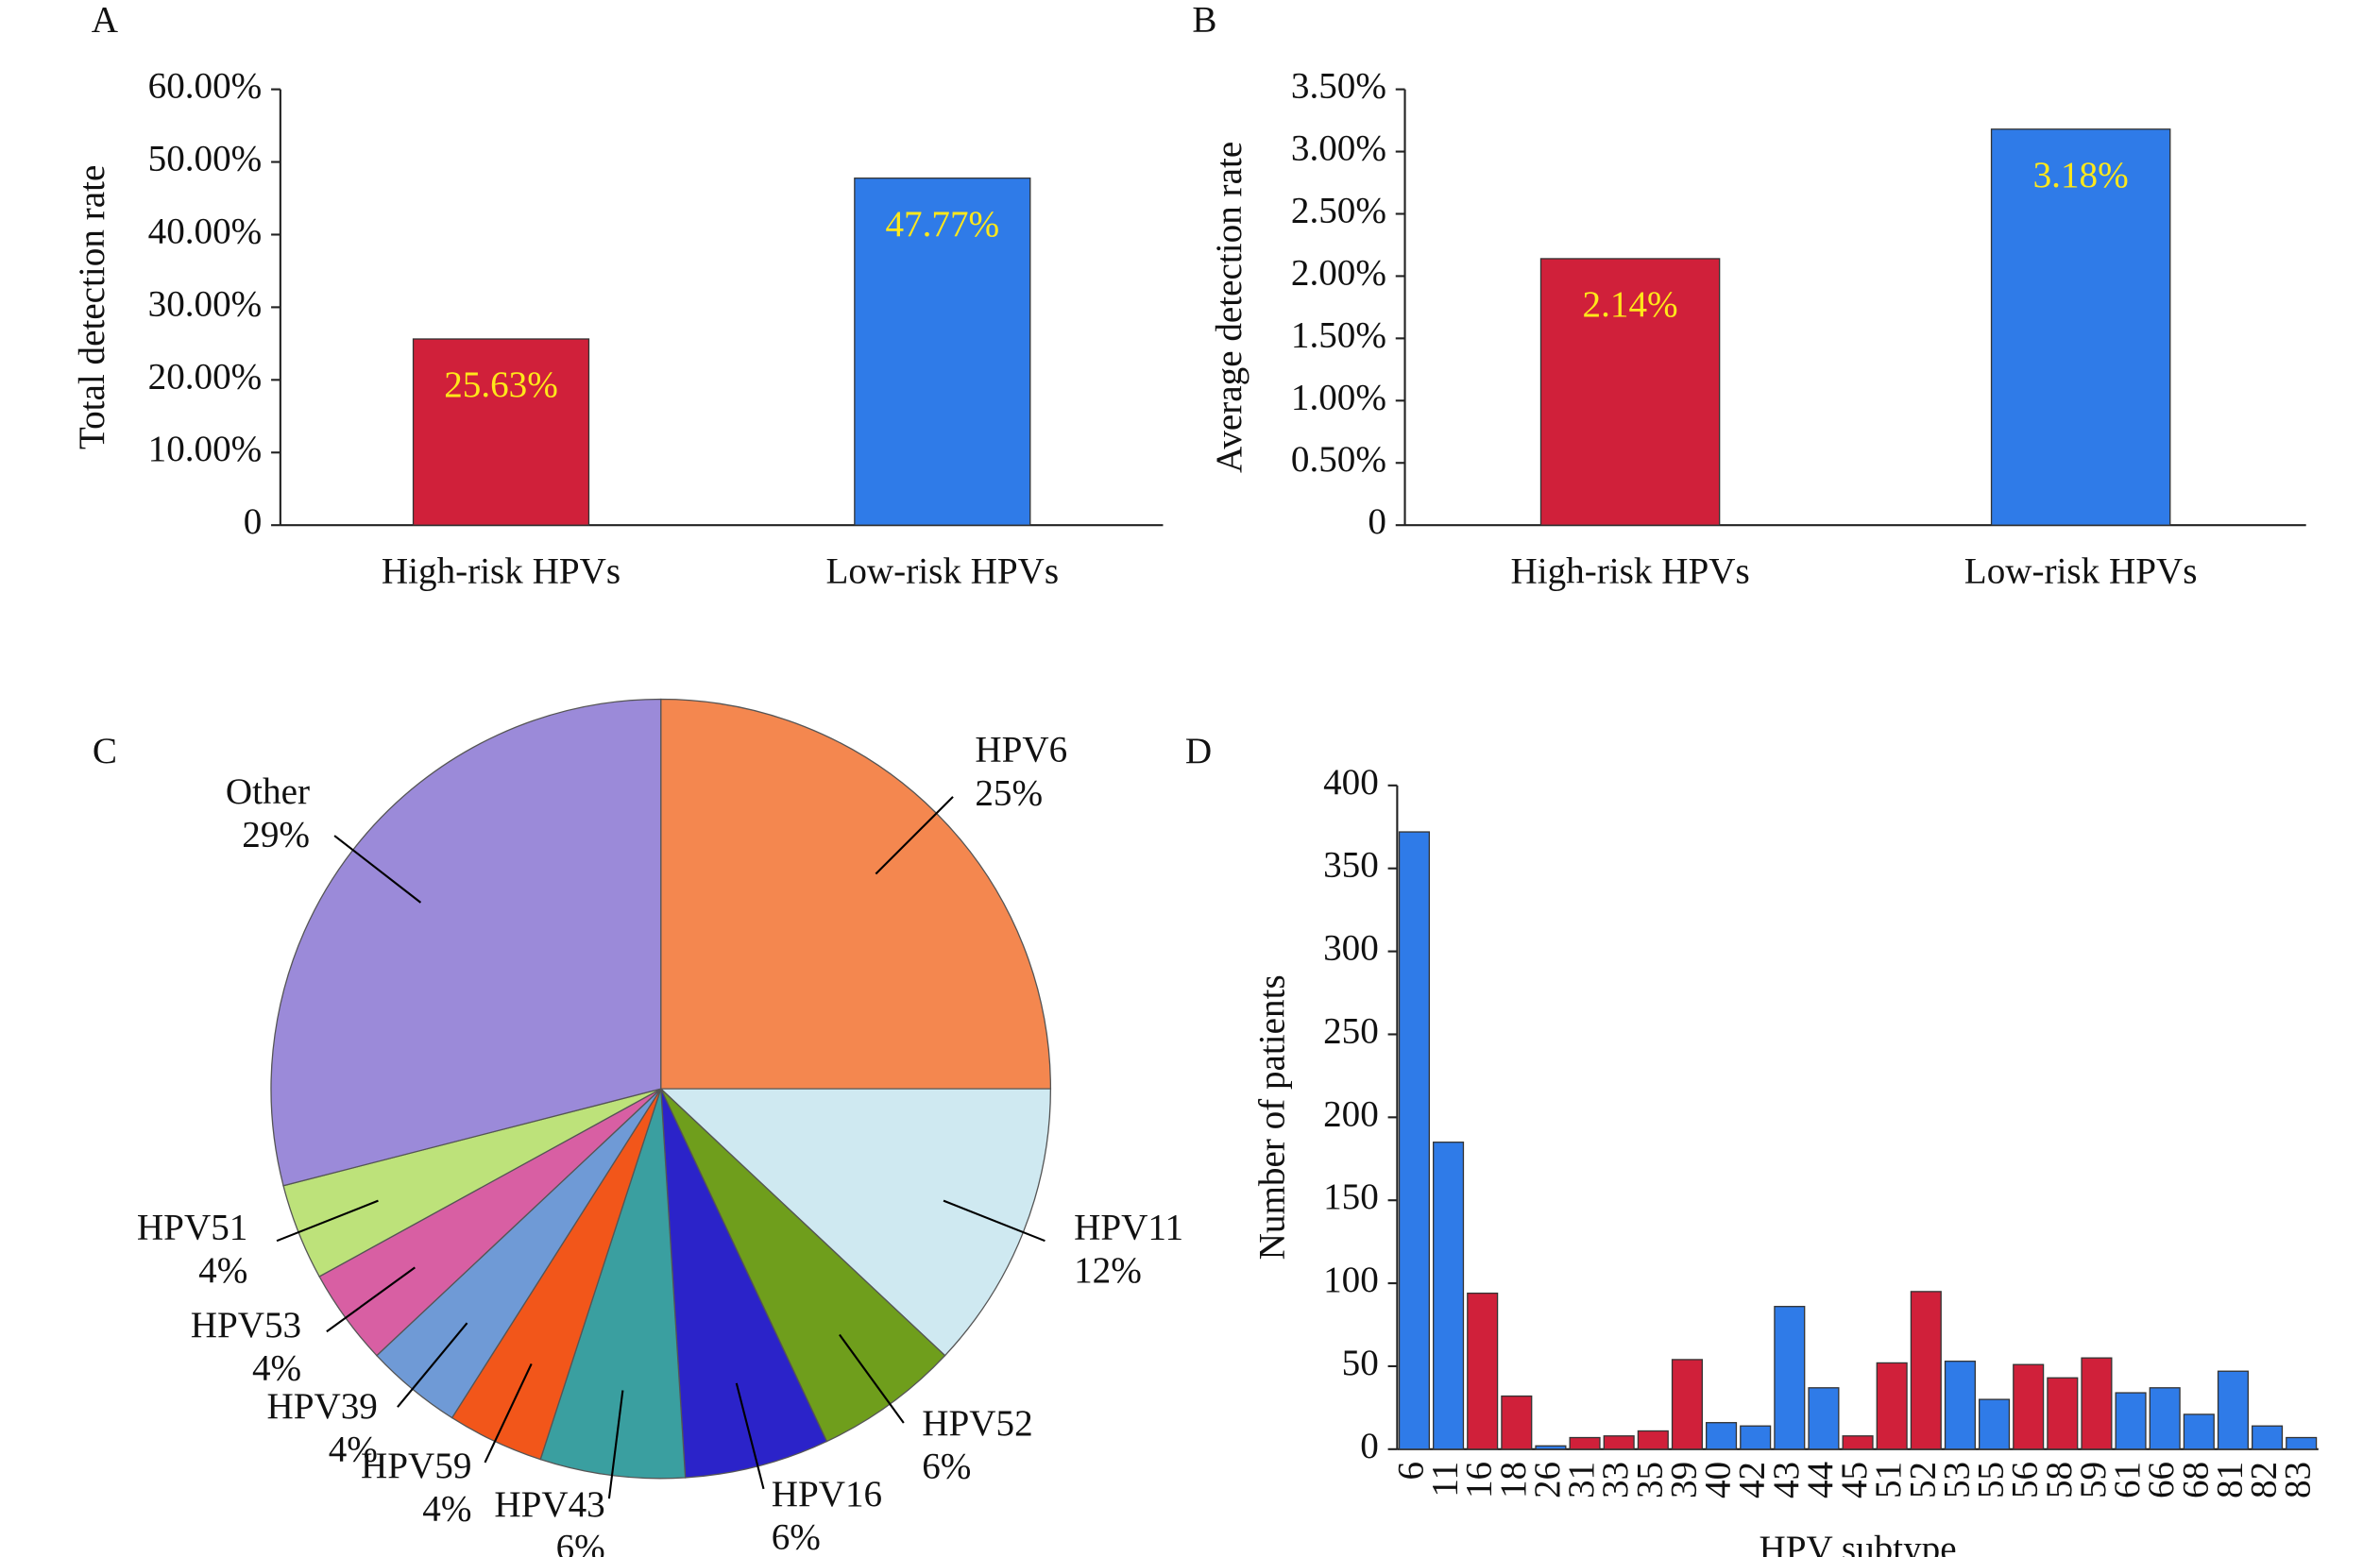 The height and width of the screenshot is (1557, 2380). Describe the element at coordinates (1410, 1471) in the screenshot. I see `x-tick-label: 6` at that location.